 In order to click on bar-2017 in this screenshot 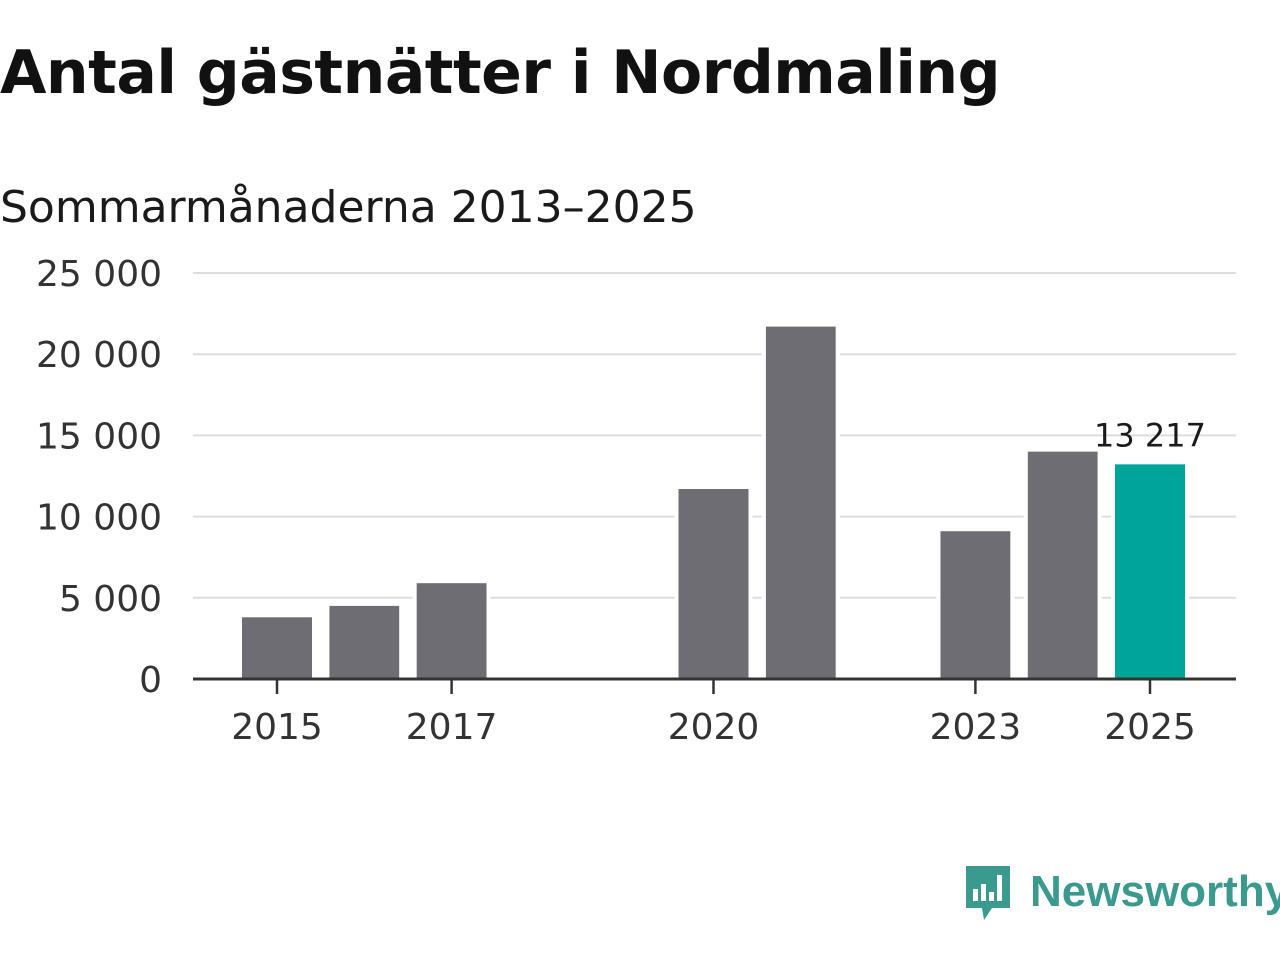, I will do `click(451, 631)`.